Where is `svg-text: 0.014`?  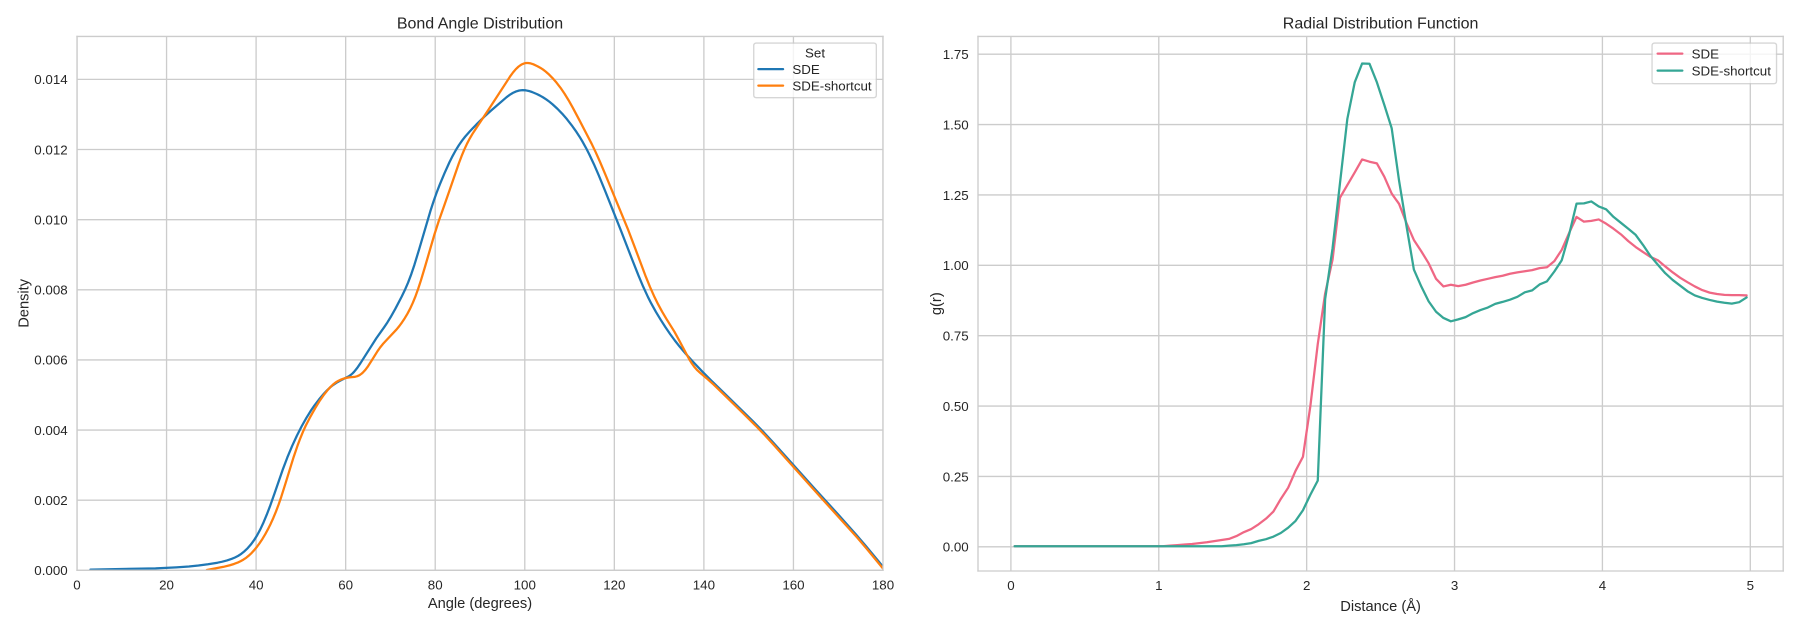 svg-text: 0.014 is located at coordinates (51, 79).